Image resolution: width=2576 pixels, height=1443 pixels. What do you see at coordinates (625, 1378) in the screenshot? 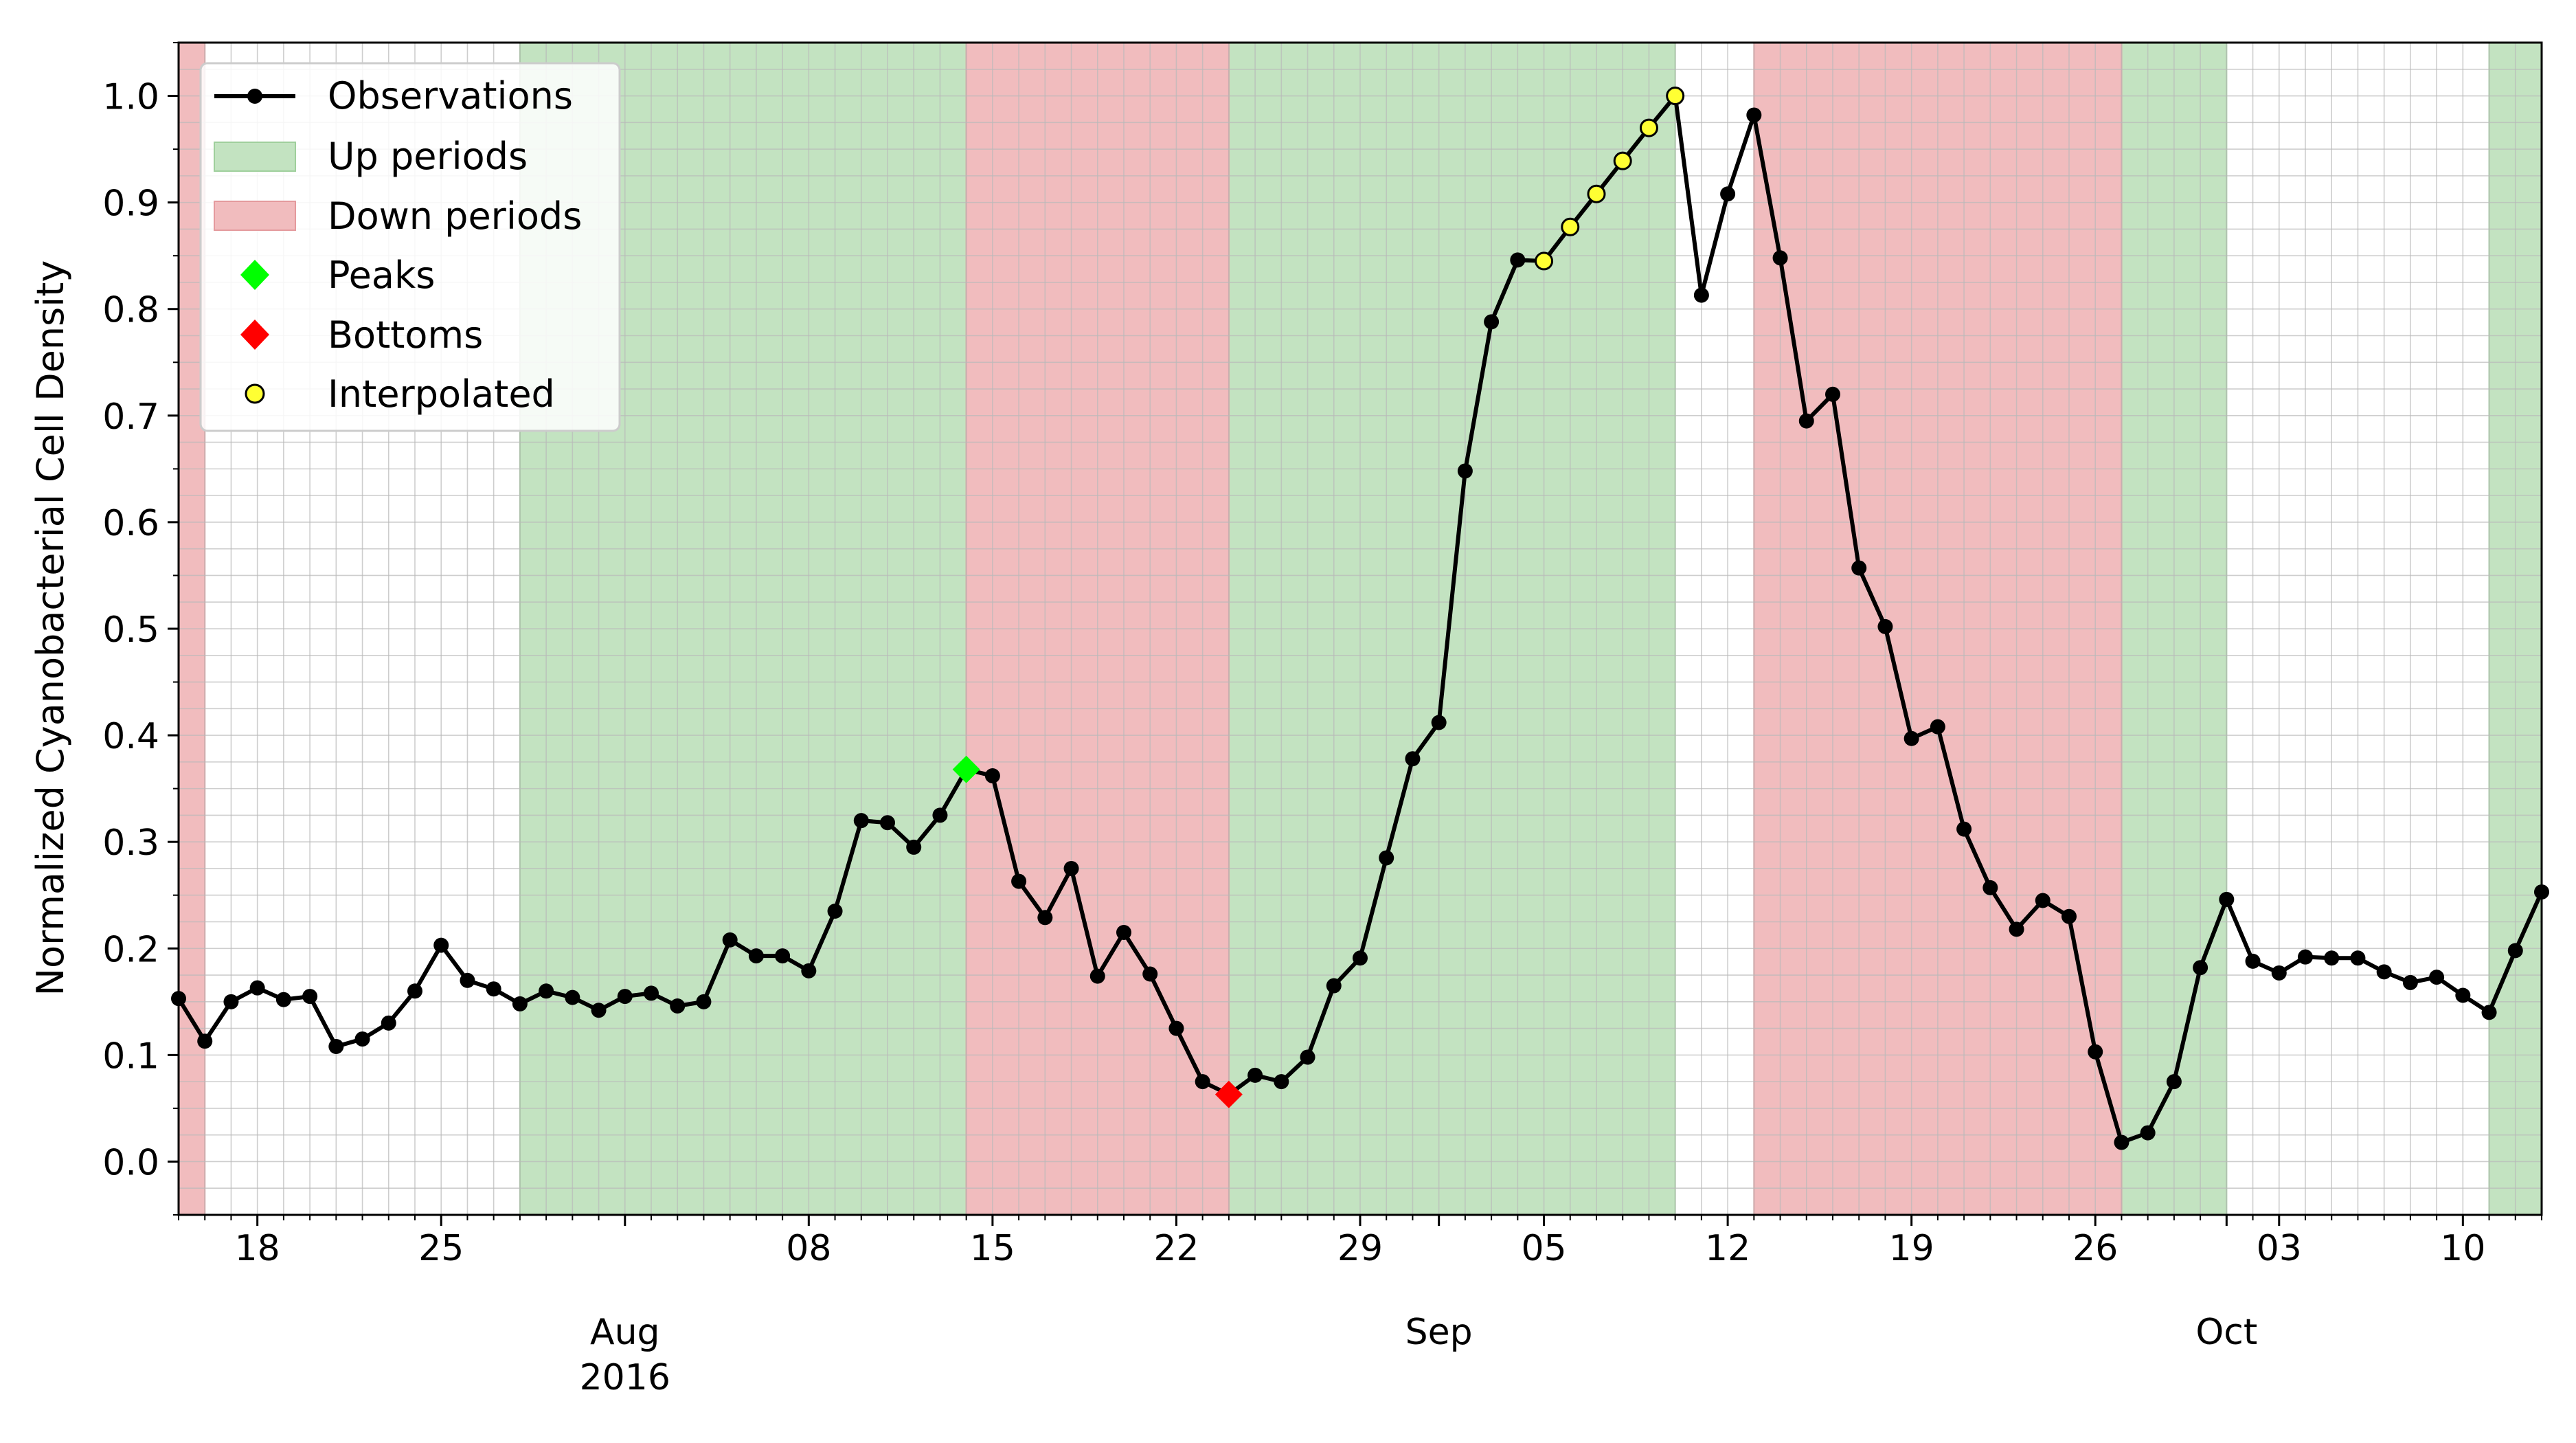
I see `year-label: 2016` at bounding box center [625, 1378].